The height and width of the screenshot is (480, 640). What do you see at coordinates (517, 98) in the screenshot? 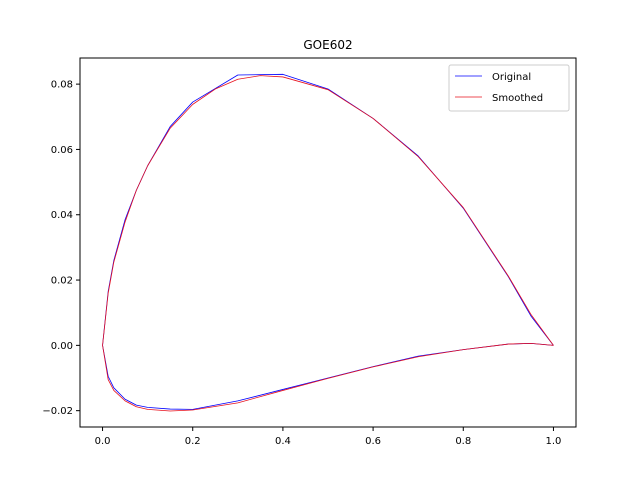
I see `legend-label-smoothed: Smoothed` at bounding box center [517, 98].